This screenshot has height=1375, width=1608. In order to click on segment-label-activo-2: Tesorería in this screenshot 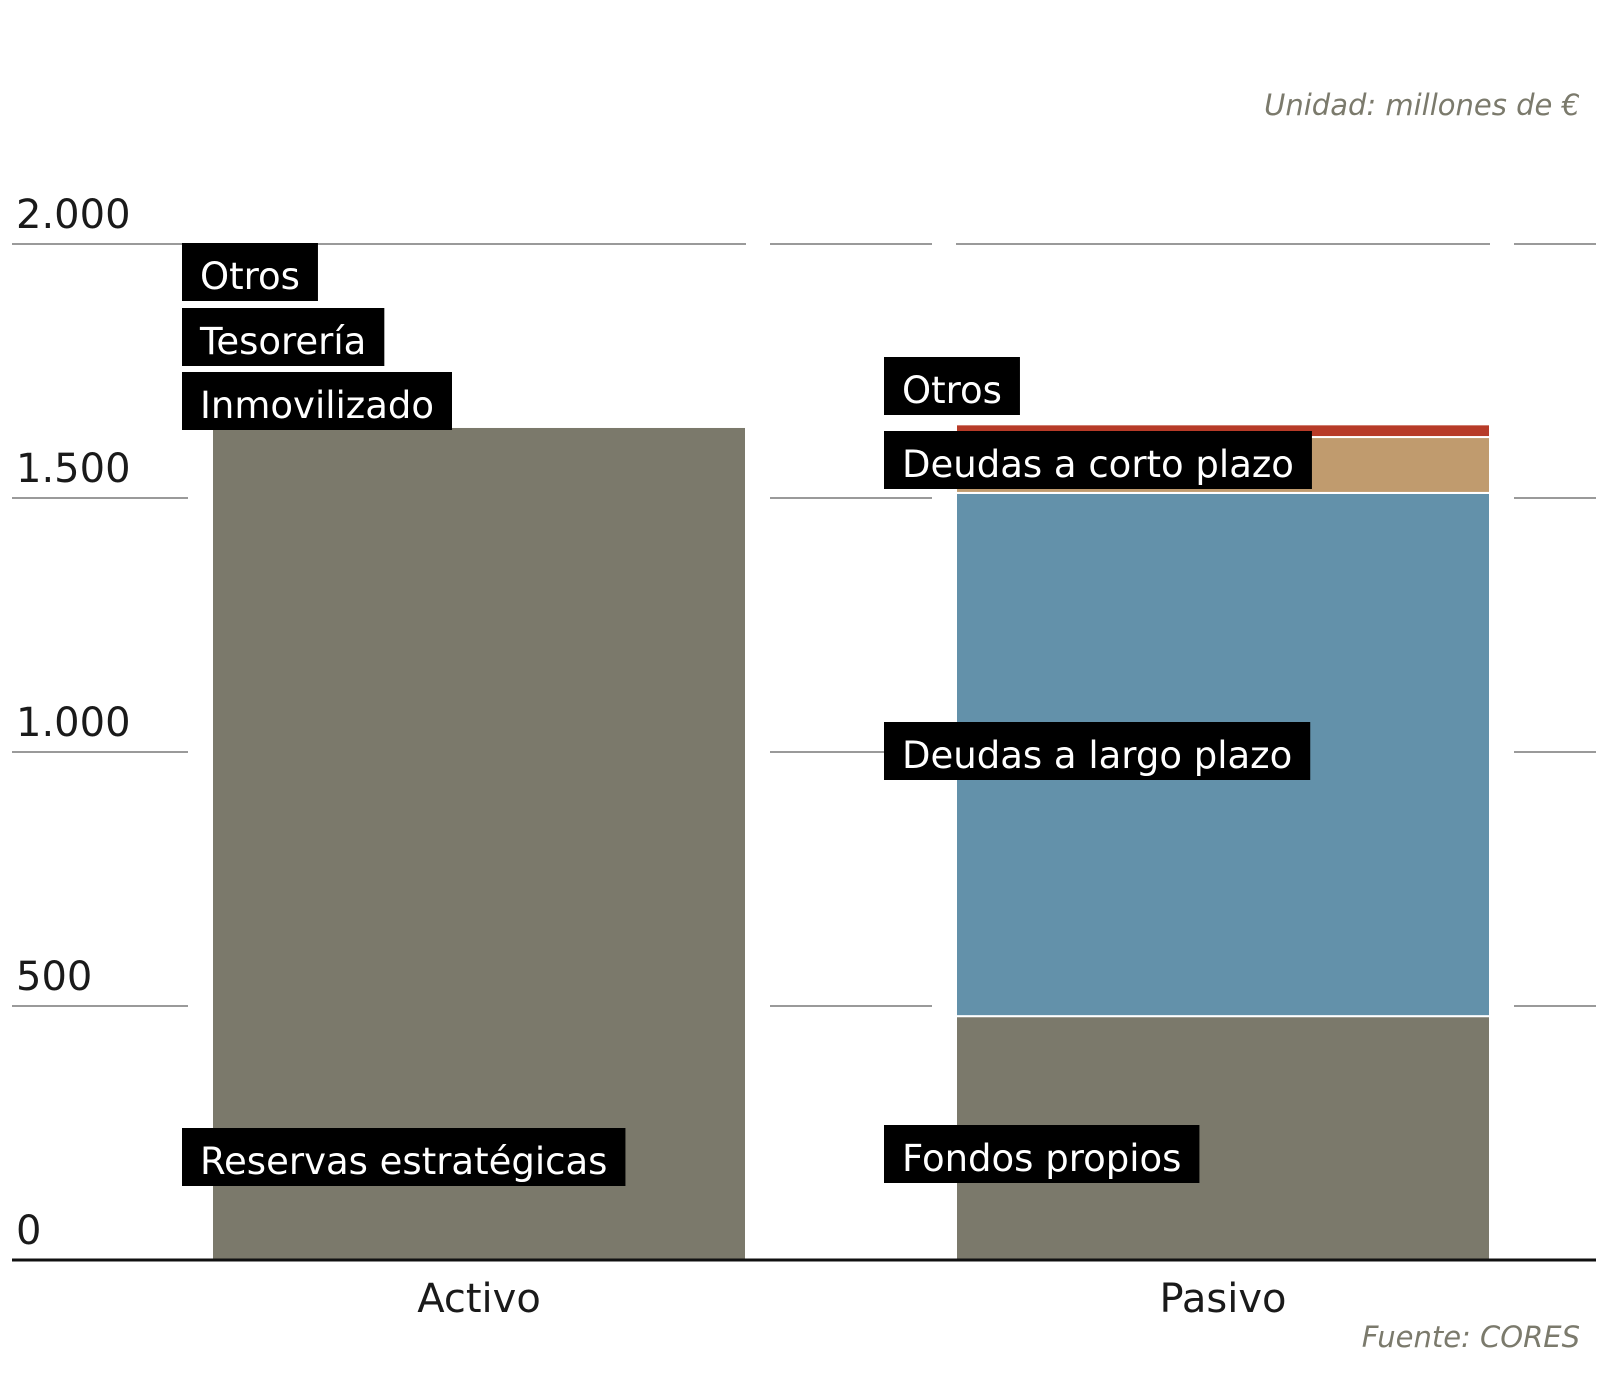, I will do `click(282, 341)`.